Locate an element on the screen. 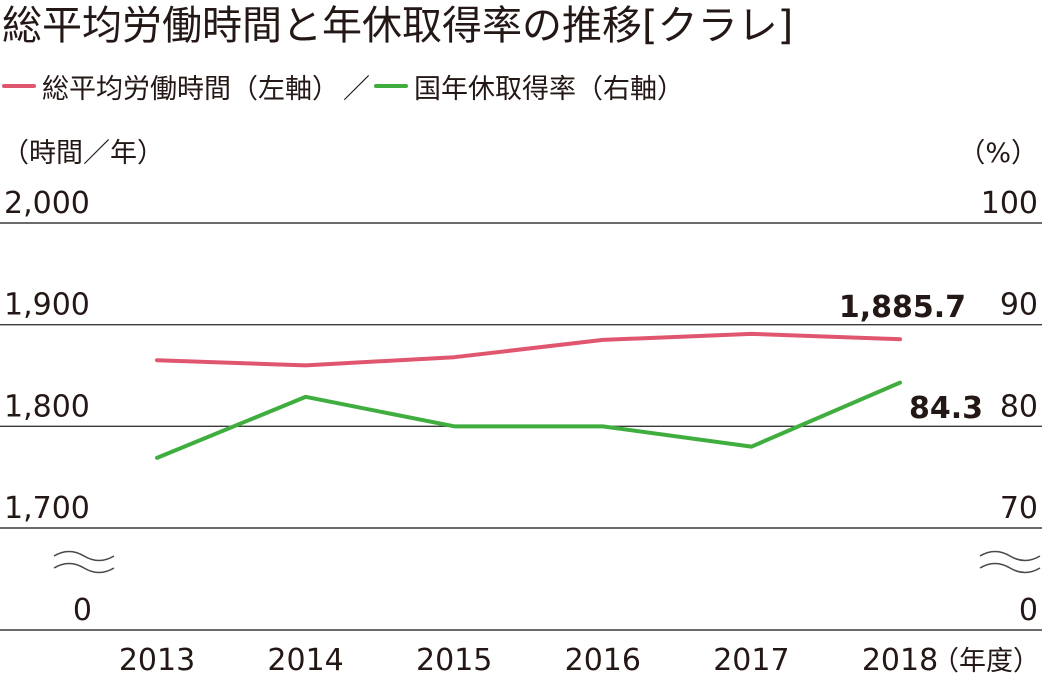 The height and width of the screenshot is (684, 1042). right-tick-label: 80 is located at coordinates (1019, 406).